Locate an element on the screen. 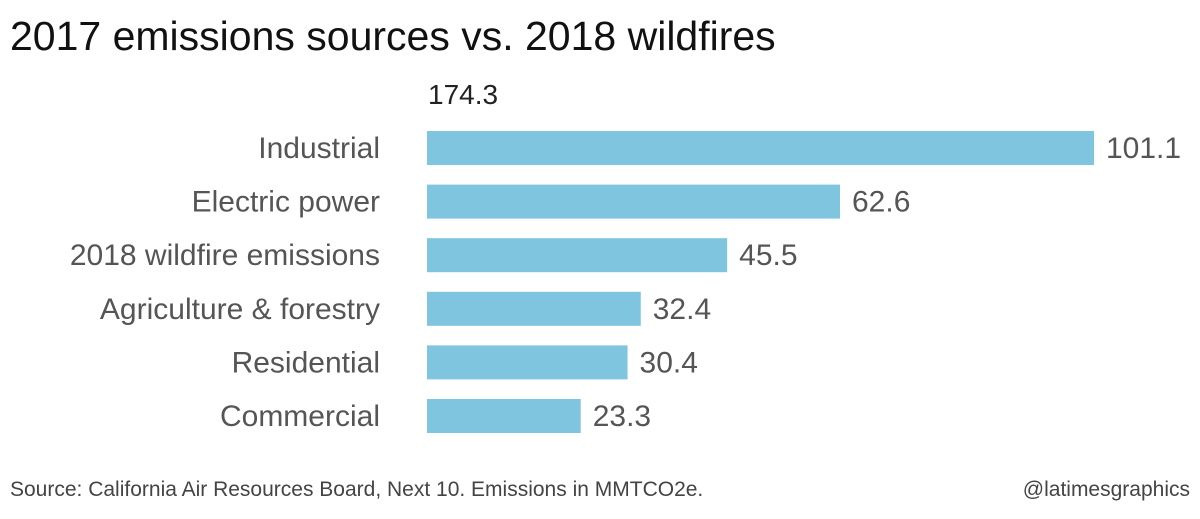  category-label: 2018 wildfire emissions is located at coordinates (225, 255).